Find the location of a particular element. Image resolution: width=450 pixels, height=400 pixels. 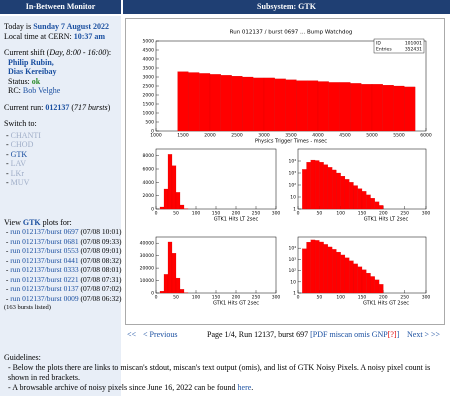

x-tick-label: 300 is located at coordinates (426, 298).